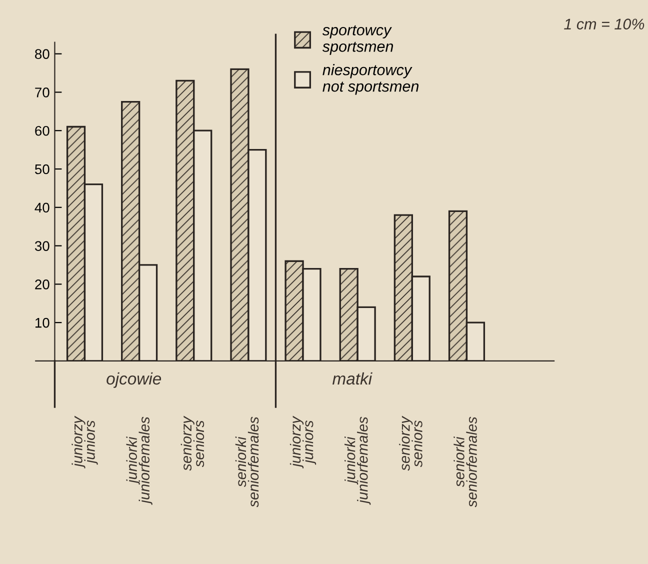  I want to click on y-tick-label: 50, so click(42, 169).